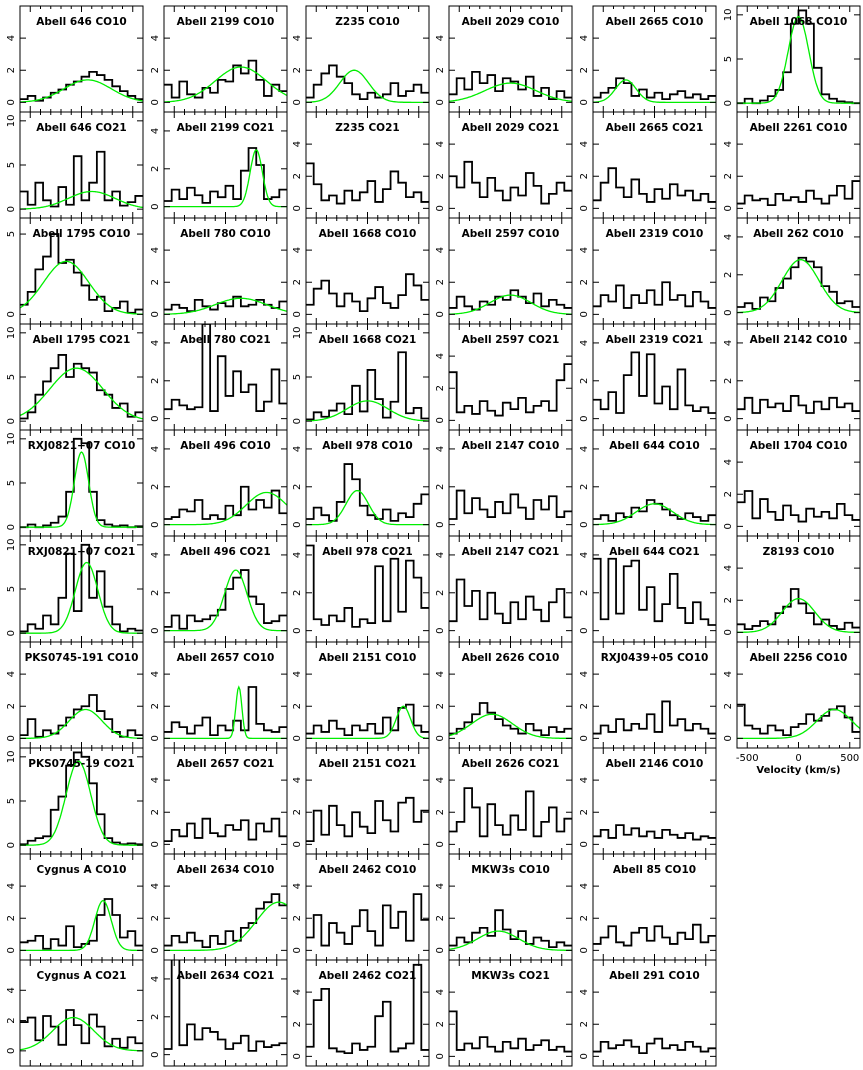  What do you see at coordinates (75, 589) in the screenshot?
I see `spectrum-panel: 0 5 10 RXJ0821+07 CO21` at bounding box center [75, 589].